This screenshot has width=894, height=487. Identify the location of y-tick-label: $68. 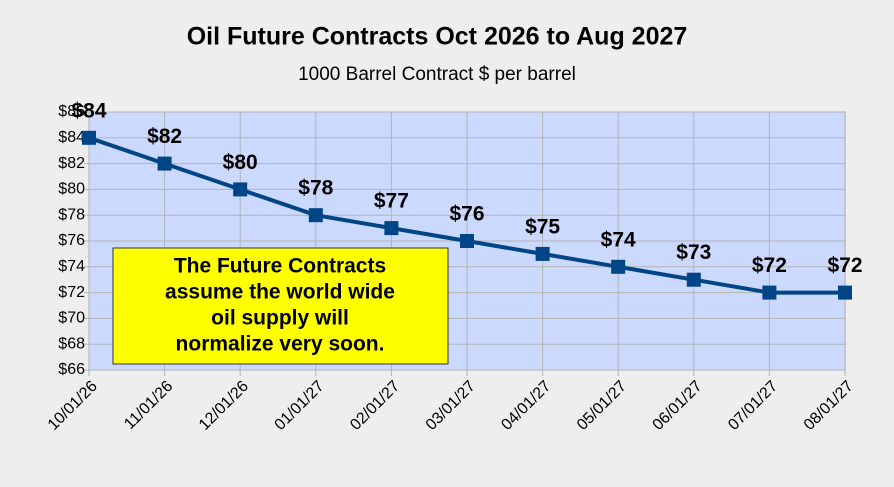
(71, 343).